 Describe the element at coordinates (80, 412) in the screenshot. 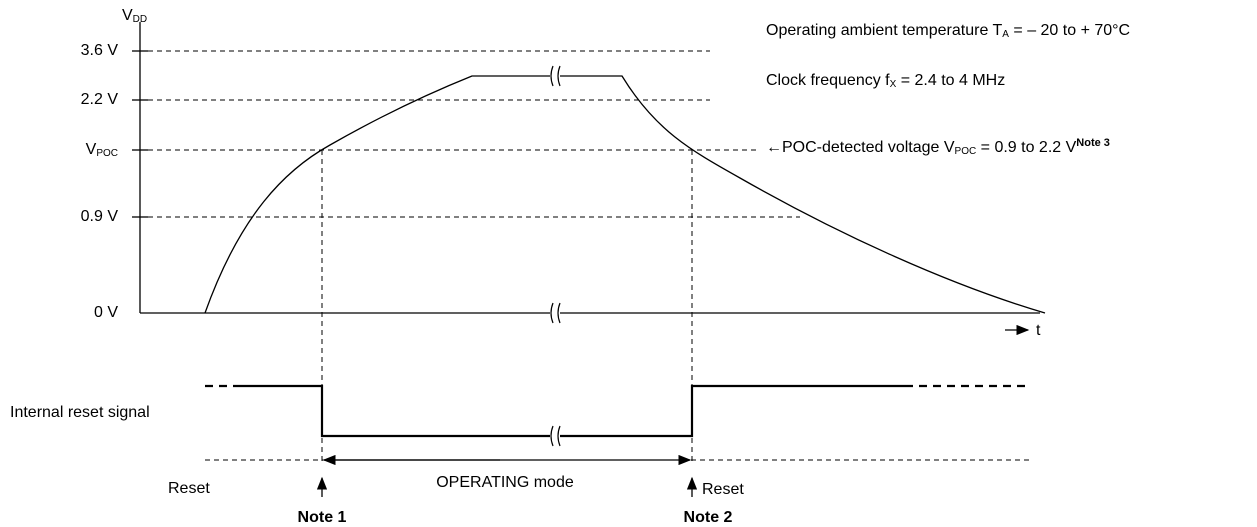

I see `signal-label: Internal reset signal` at that location.